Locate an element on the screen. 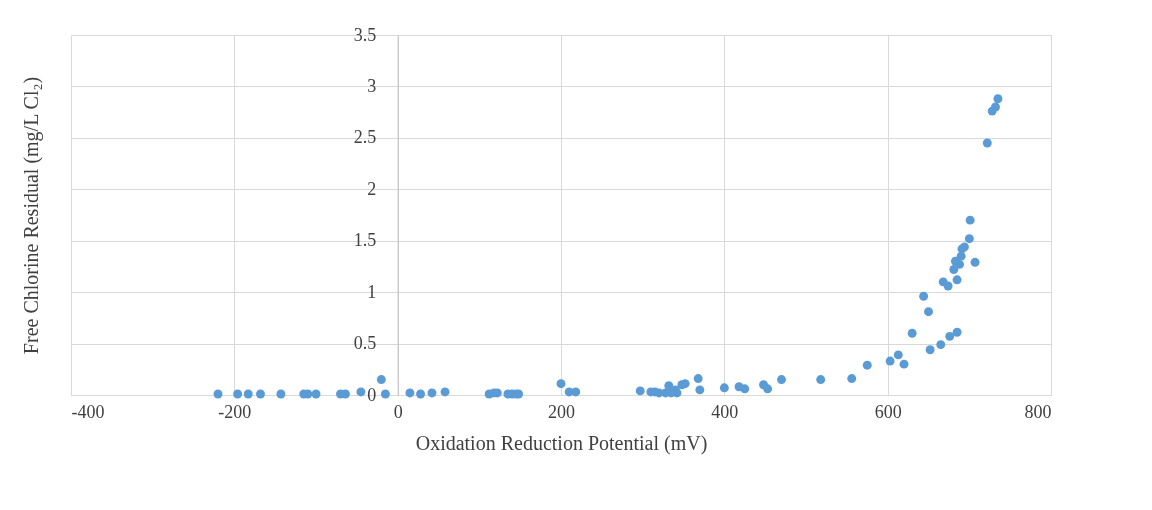  y-tick-label: 3 is located at coordinates (372, 85).